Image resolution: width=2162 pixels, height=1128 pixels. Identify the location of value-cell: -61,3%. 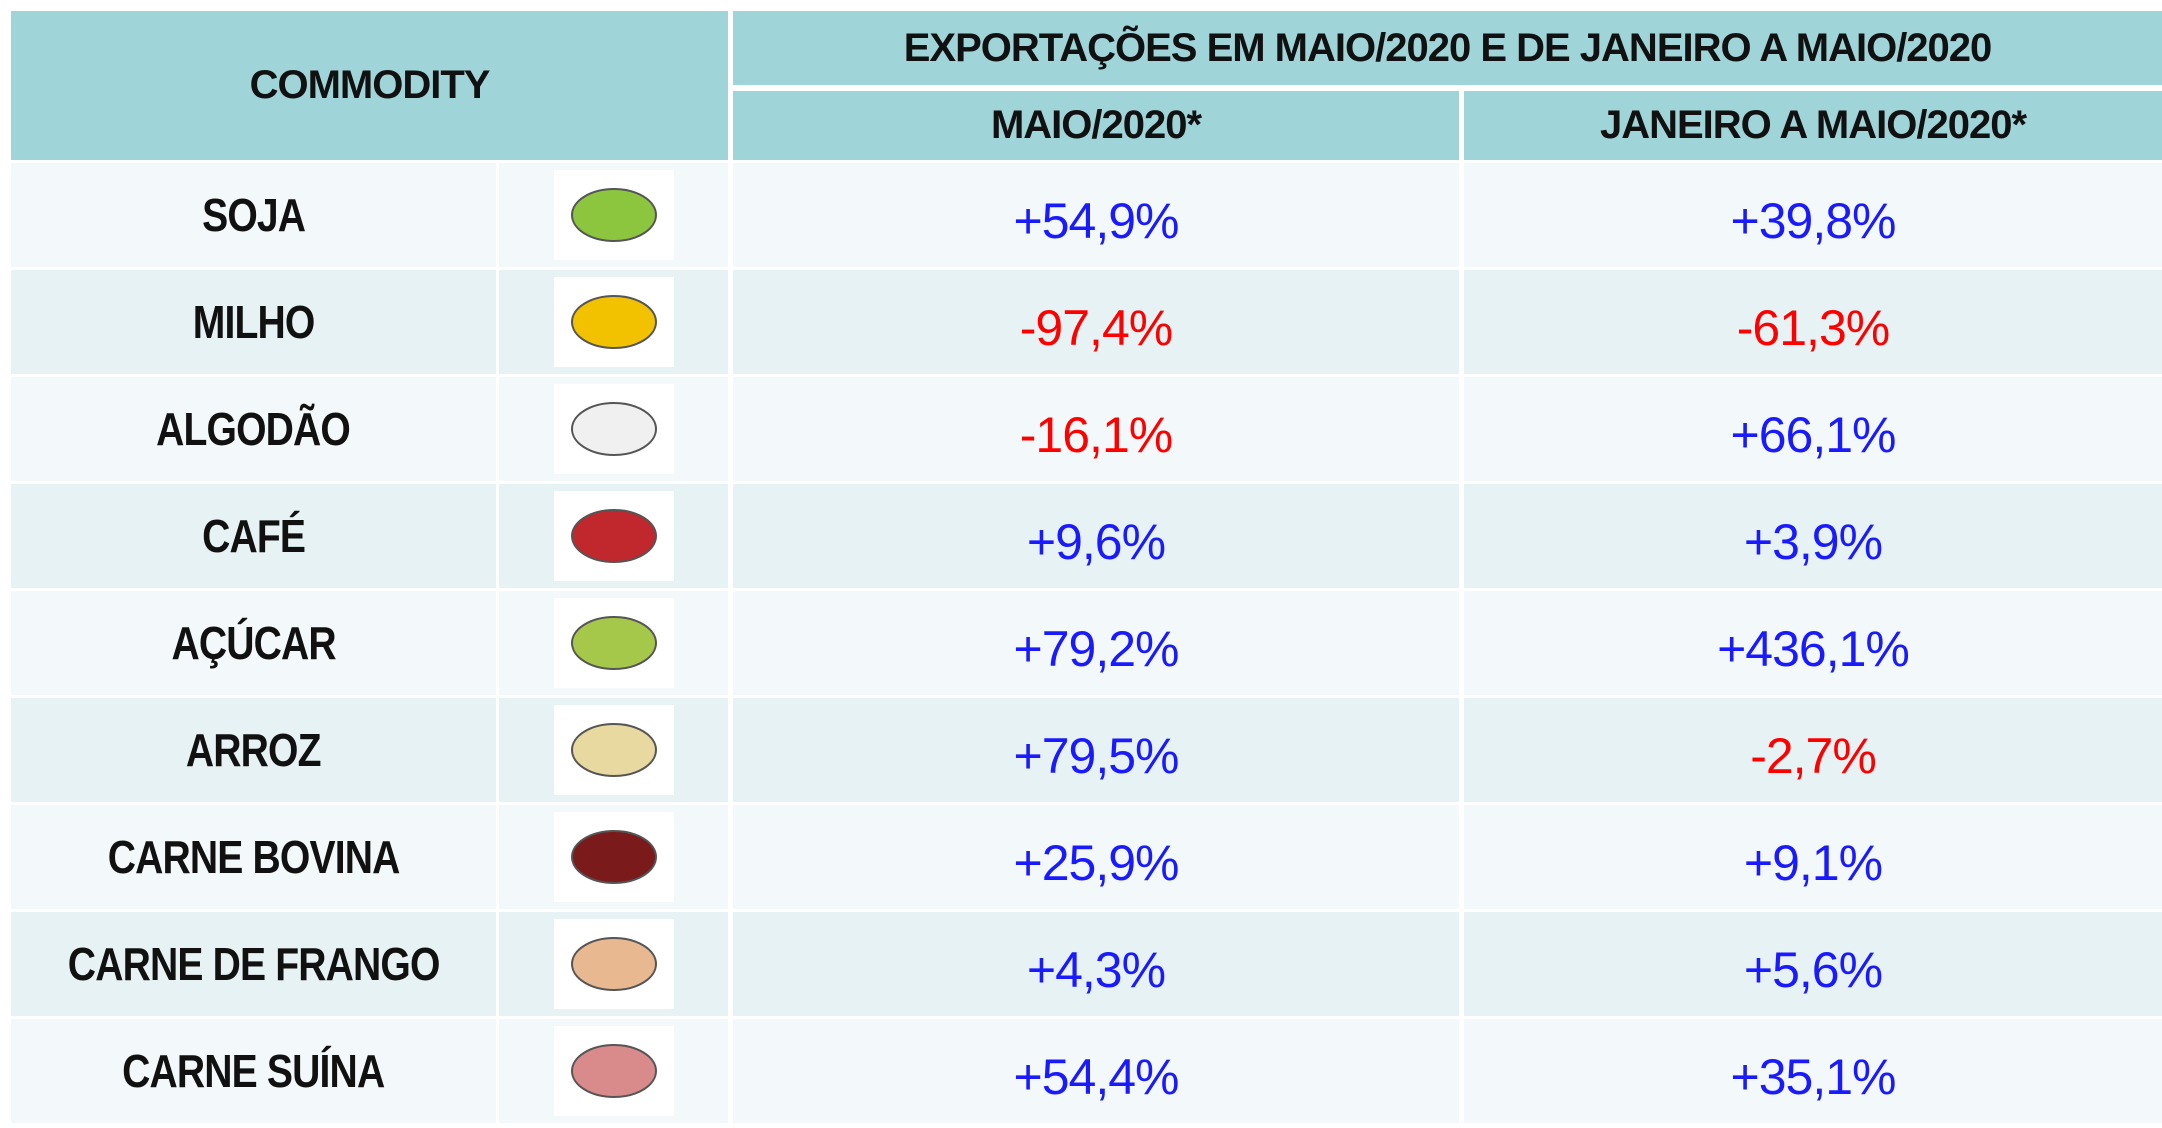
(1813, 322).